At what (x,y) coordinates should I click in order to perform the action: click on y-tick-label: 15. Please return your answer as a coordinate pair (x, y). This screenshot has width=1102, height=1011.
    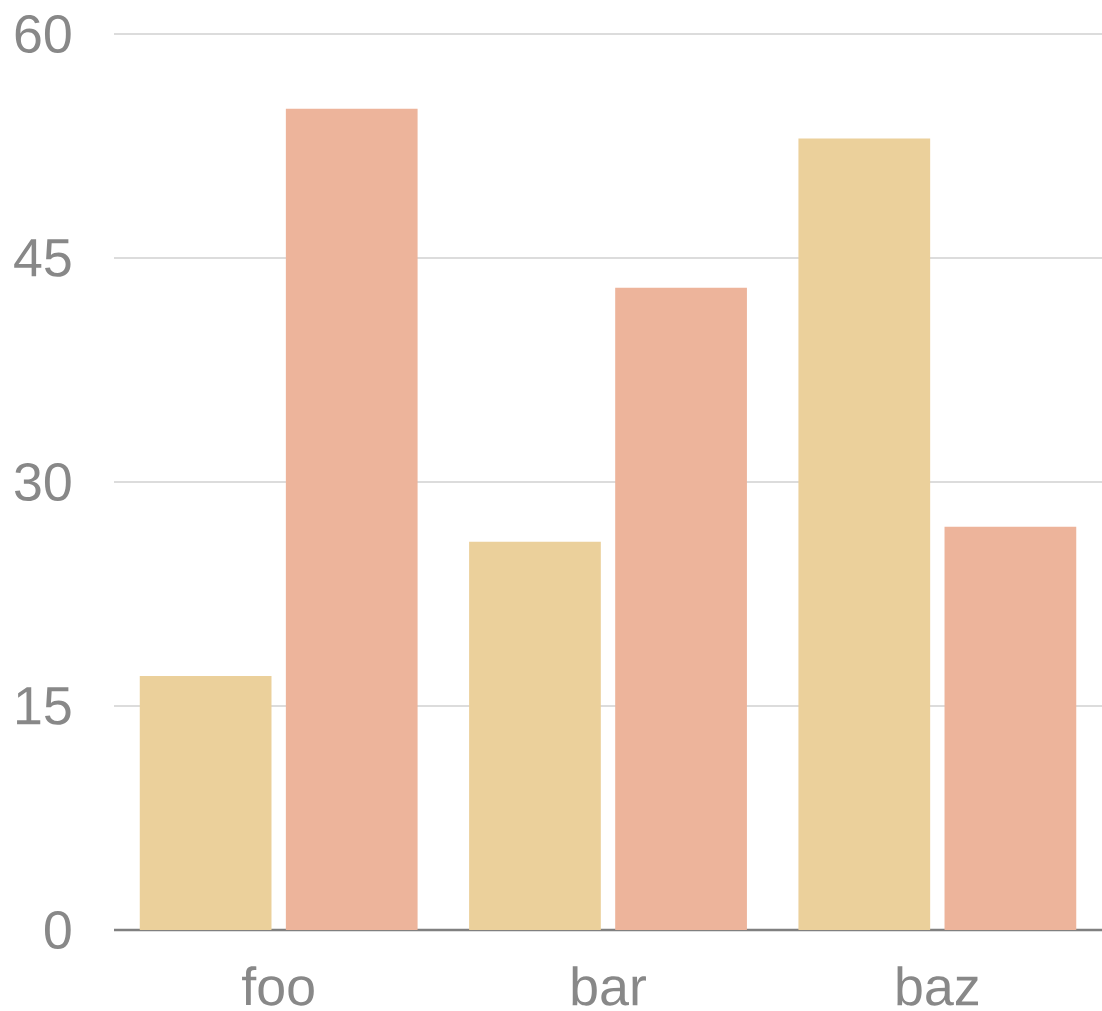
    Looking at the image, I should click on (44, 706).